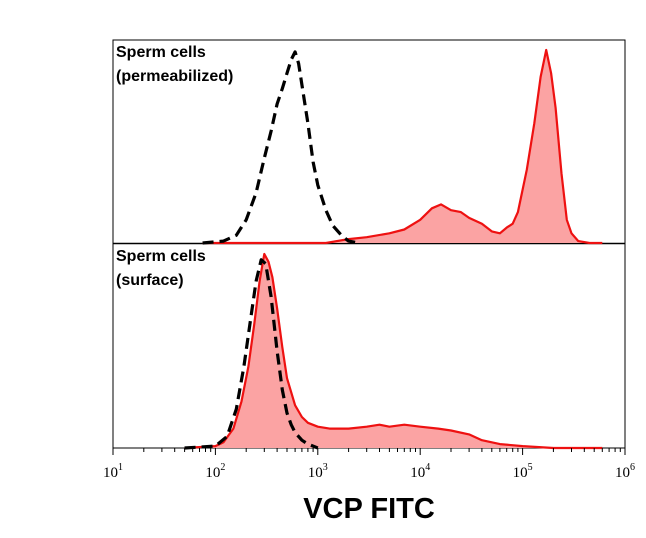 Image resolution: width=646 pixels, height=538 pixels. What do you see at coordinates (318, 471) in the screenshot?
I see `x-tick-label: 10³` at bounding box center [318, 471].